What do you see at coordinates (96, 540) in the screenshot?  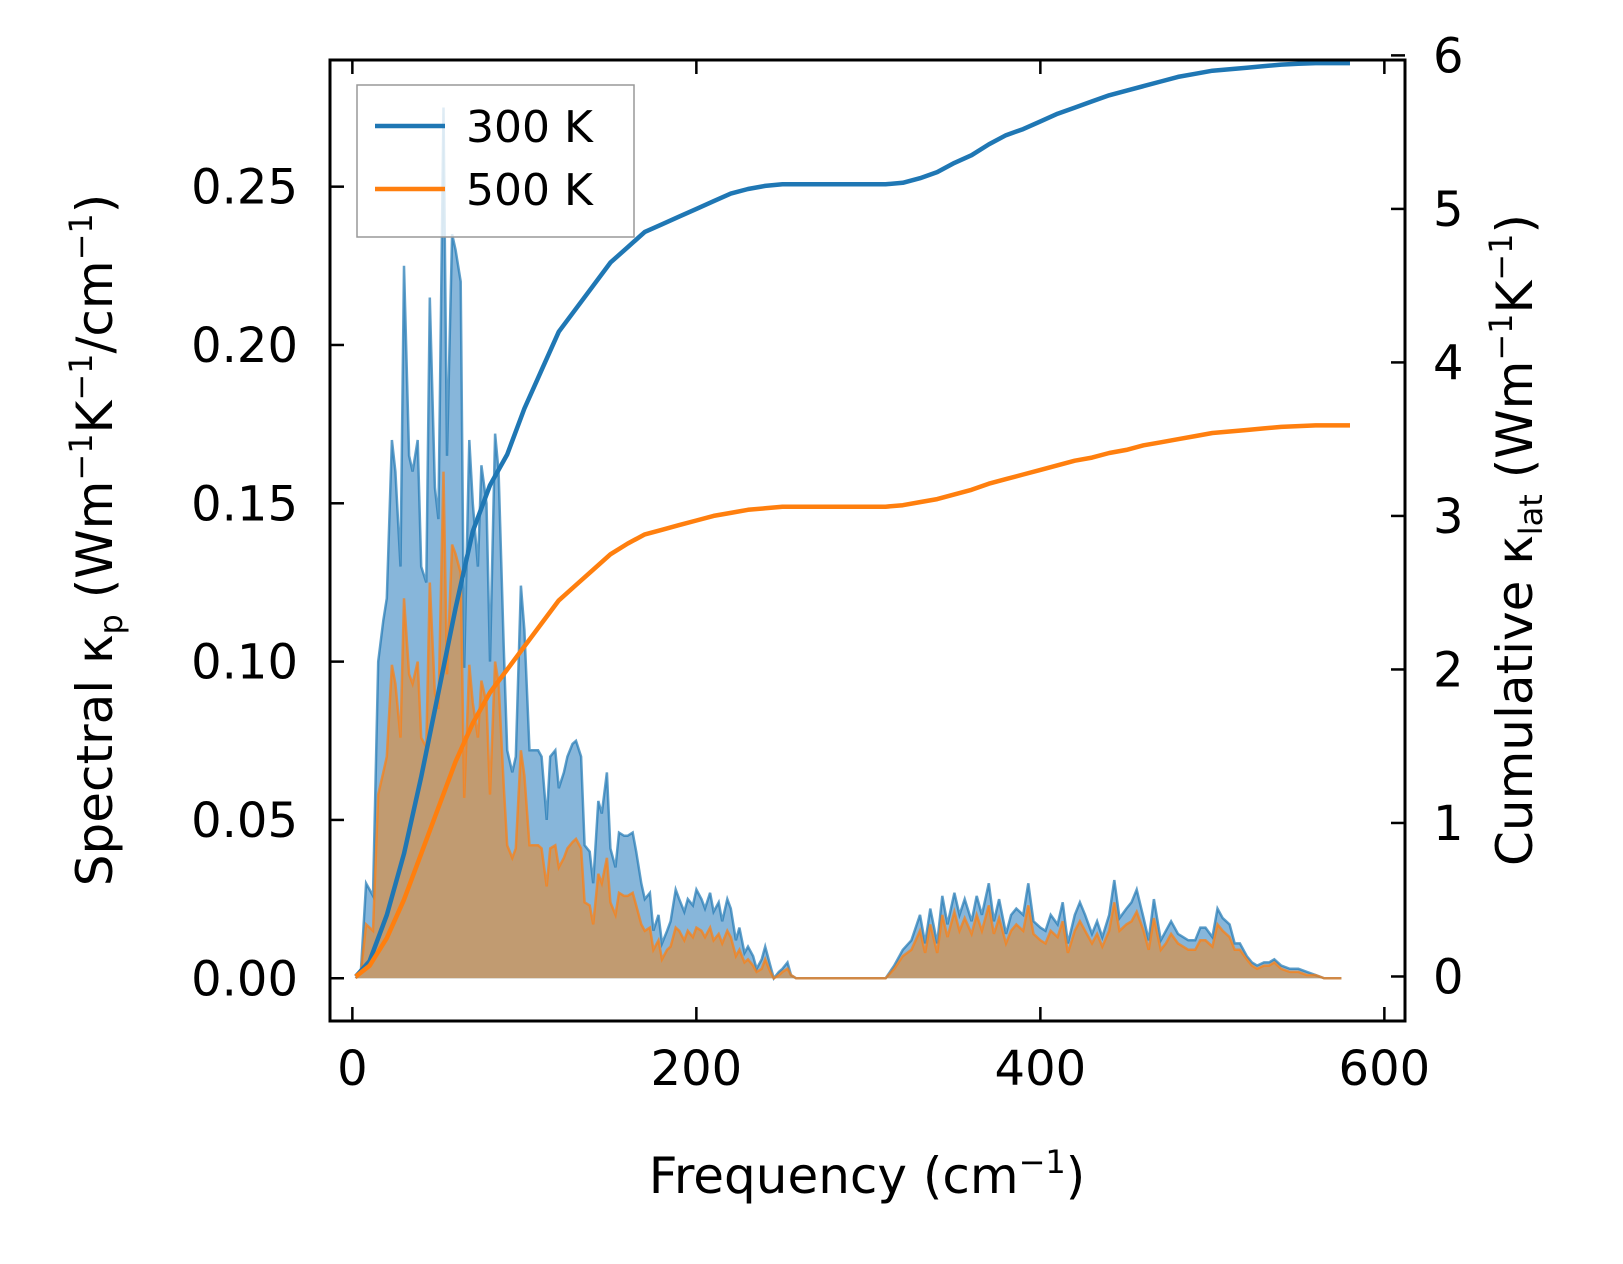 I see `y-left-axis-label: Spectral κp (Wm−1K−1/cm−1)` at bounding box center [96, 540].